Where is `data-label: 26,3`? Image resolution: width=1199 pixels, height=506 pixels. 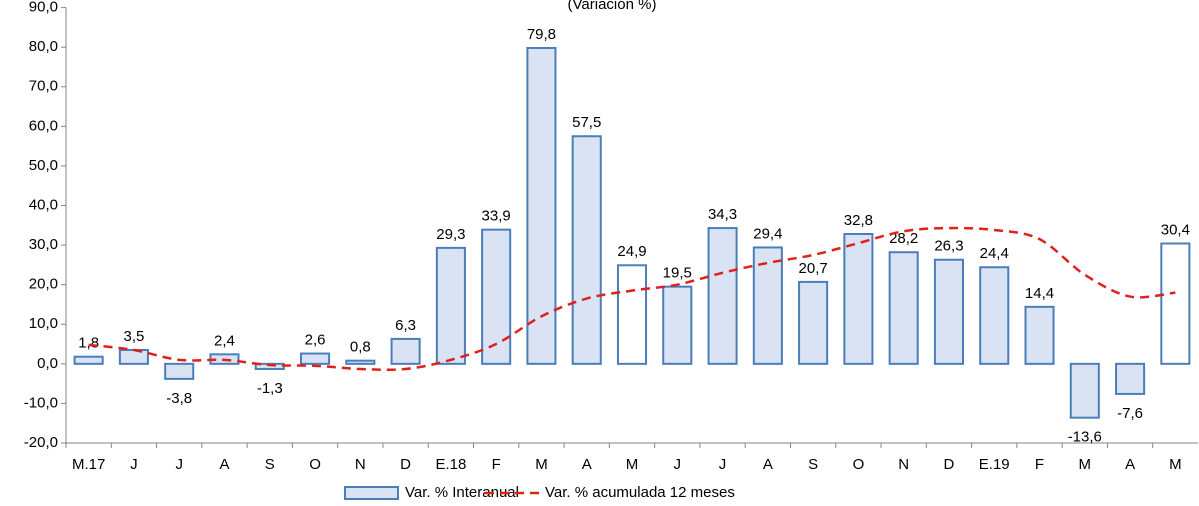
data-label: 26,3 is located at coordinates (948, 246).